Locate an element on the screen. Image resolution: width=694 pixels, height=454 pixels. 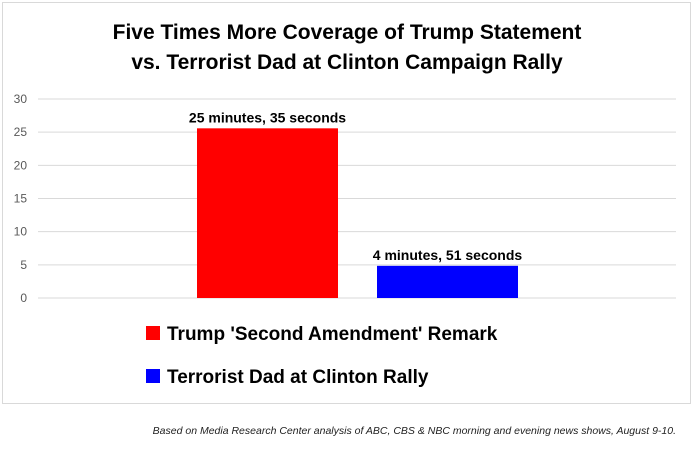
data-label: 4 minutes, 51 seconds is located at coordinates (448, 255).